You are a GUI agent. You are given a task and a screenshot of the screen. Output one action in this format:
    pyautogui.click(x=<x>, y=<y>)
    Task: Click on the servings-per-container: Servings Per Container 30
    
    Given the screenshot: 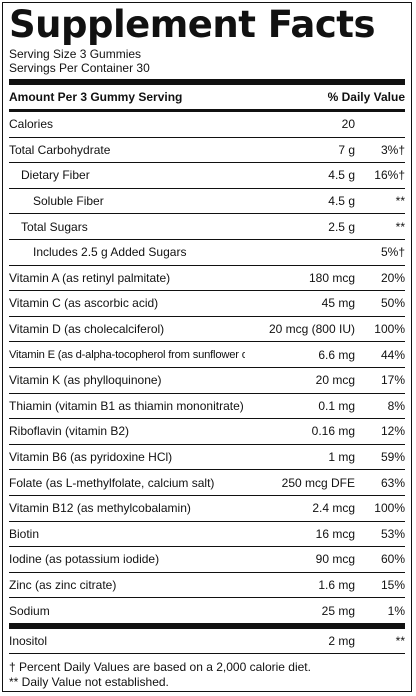 What is the action you would take?
    pyautogui.click(x=79, y=68)
    